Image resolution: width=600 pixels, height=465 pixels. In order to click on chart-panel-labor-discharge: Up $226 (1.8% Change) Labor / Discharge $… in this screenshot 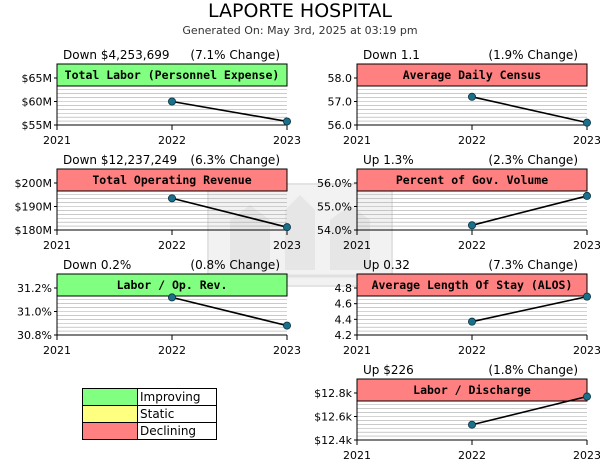, I will do `click(450, 413)`.